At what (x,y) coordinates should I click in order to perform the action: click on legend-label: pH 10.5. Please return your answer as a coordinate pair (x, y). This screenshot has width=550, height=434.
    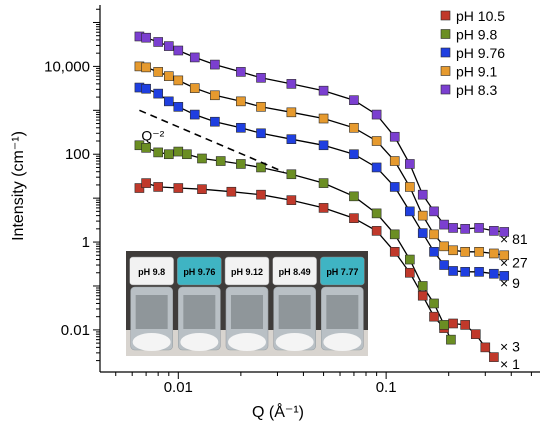
    Looking at the image, I should click on (480, 16).